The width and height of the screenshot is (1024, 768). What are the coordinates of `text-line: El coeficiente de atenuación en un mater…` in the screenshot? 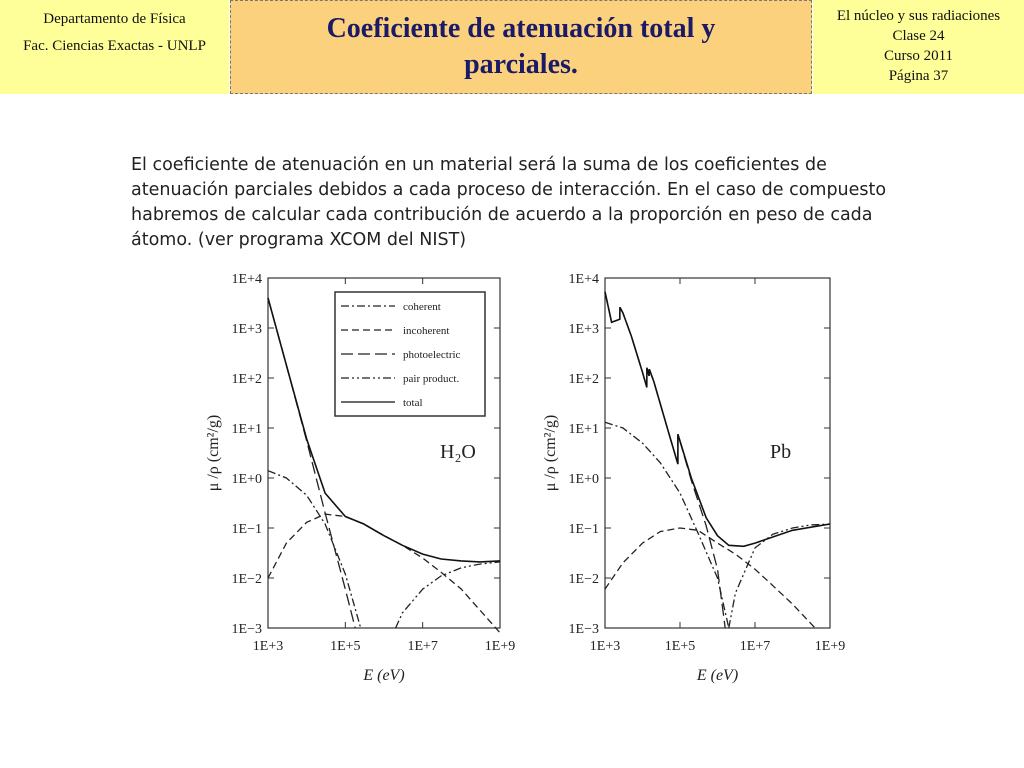 It's located at (479, 165).